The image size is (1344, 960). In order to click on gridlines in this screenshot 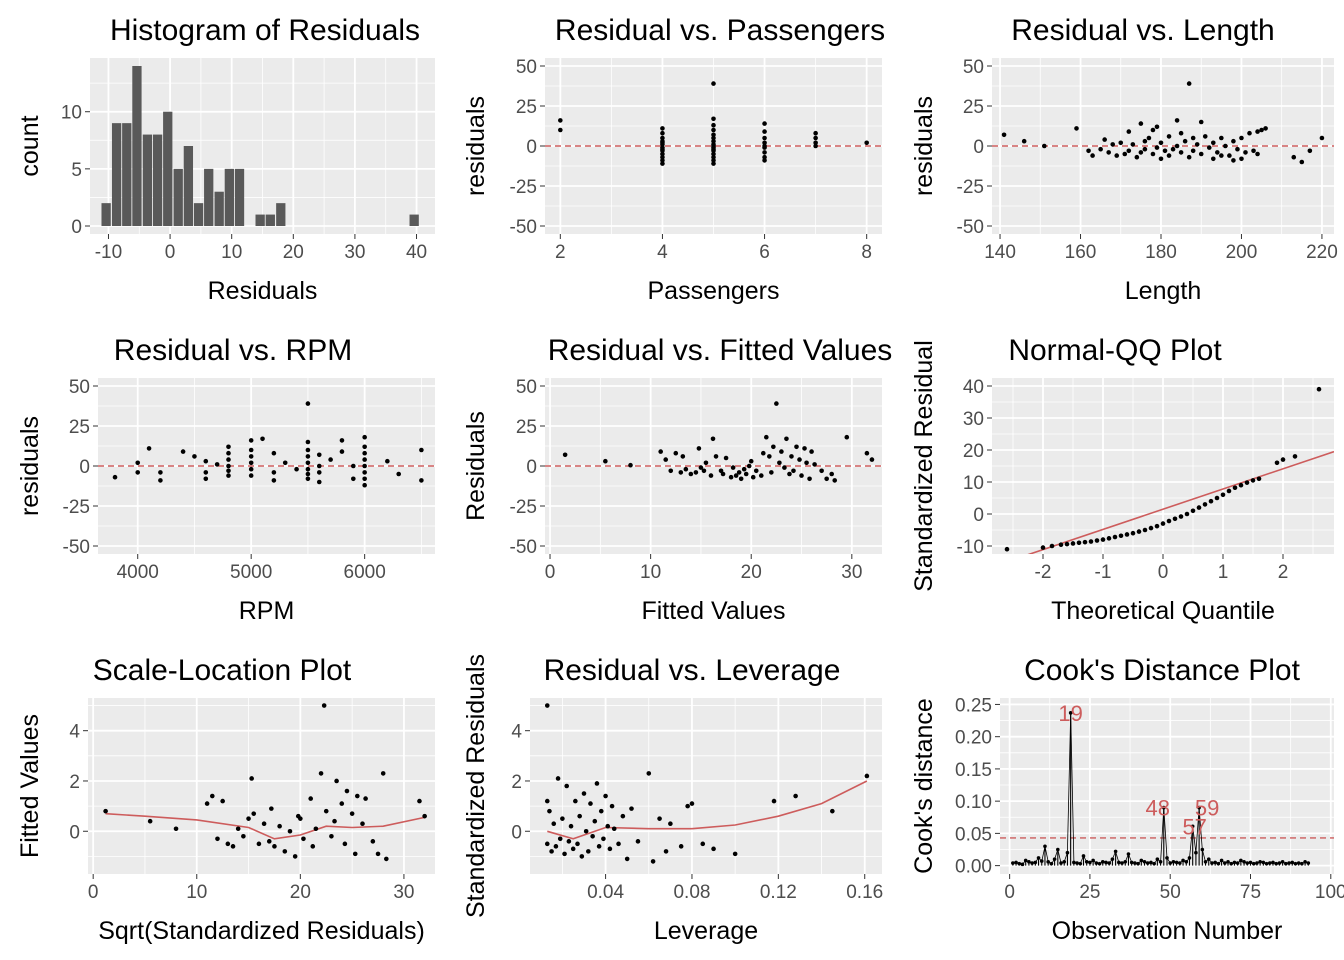, I will do `click(1167, 786)`.